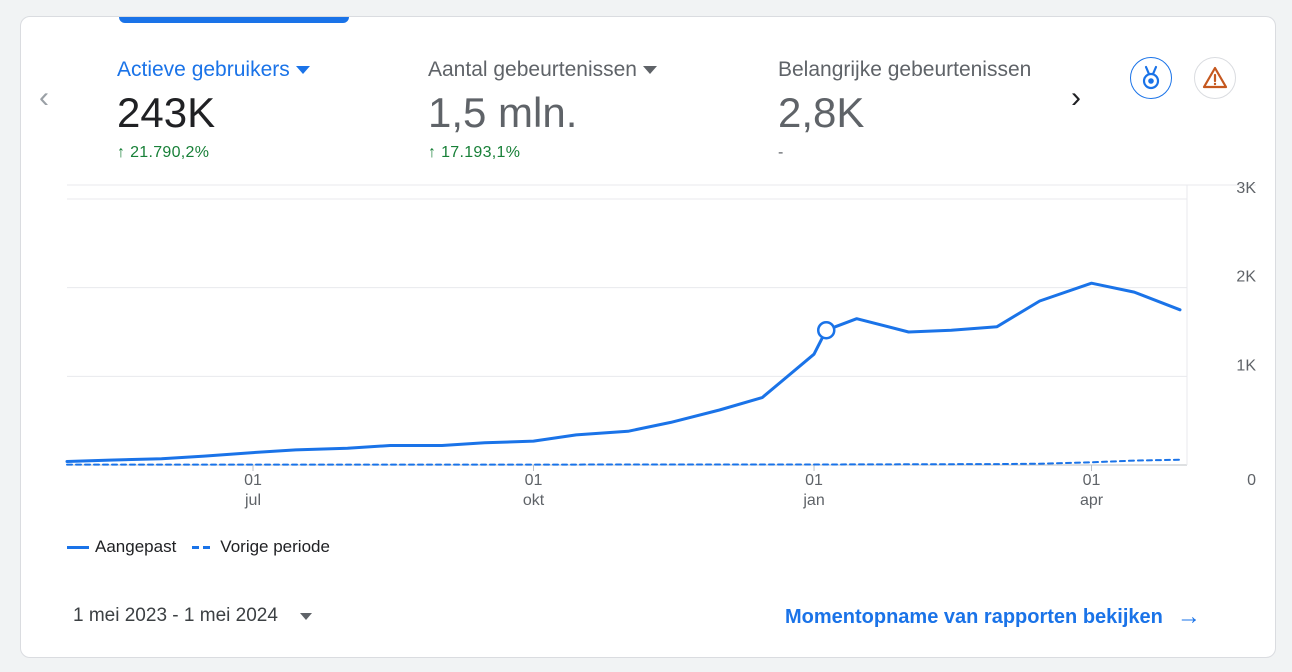  What do you see at coordinates (1188, 616) in the screenshot?
I see `arrow-right-icon: →` at bounding box center [1188, 616].